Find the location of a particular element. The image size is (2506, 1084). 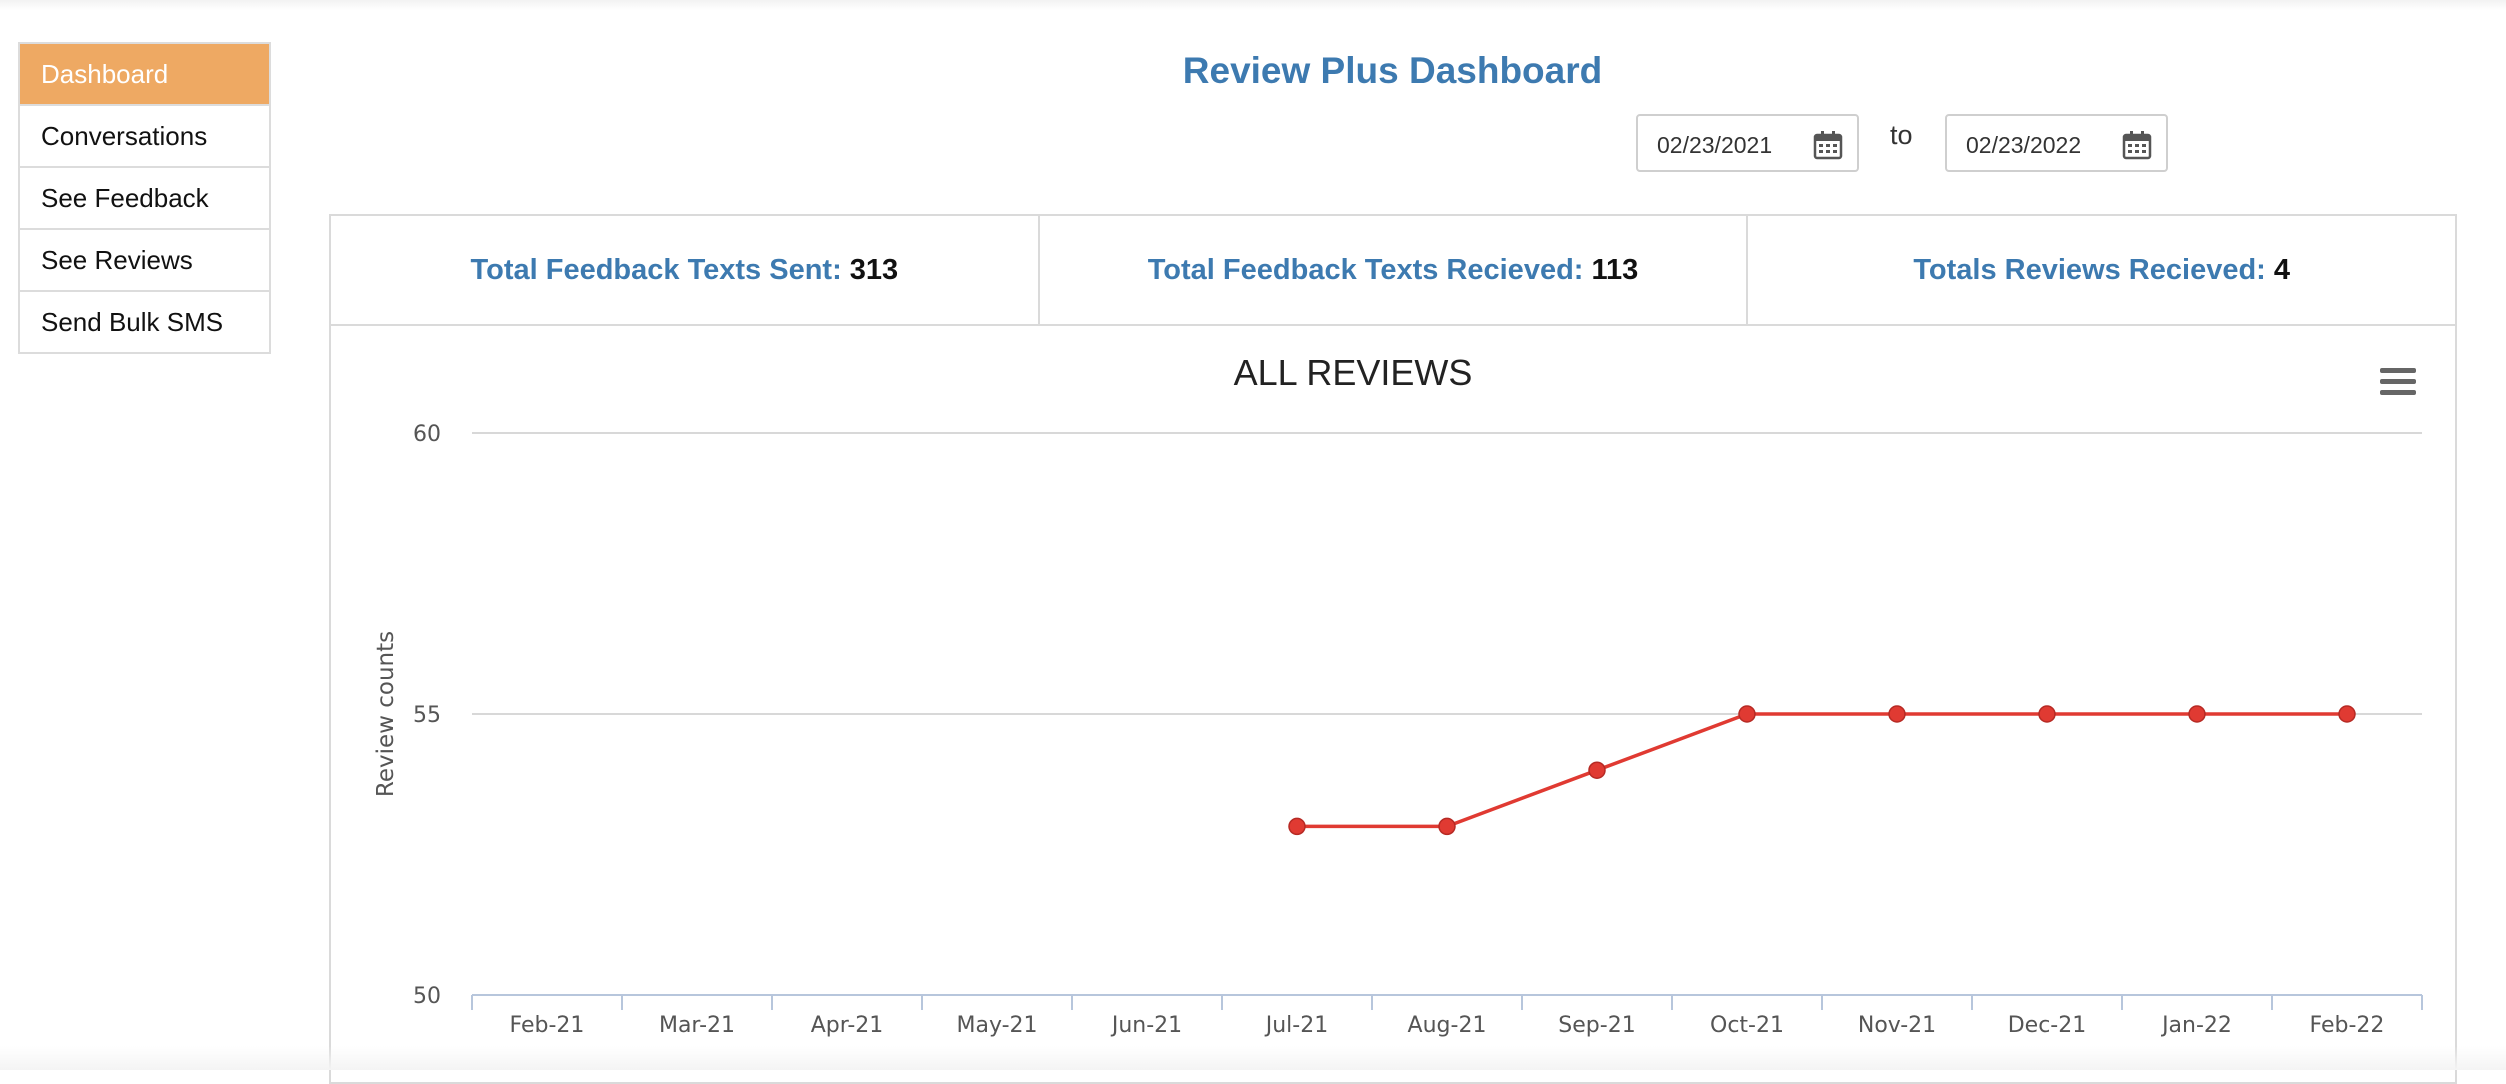

x-tick-label: Jul-21 is located at coordinates (1296, 1025).